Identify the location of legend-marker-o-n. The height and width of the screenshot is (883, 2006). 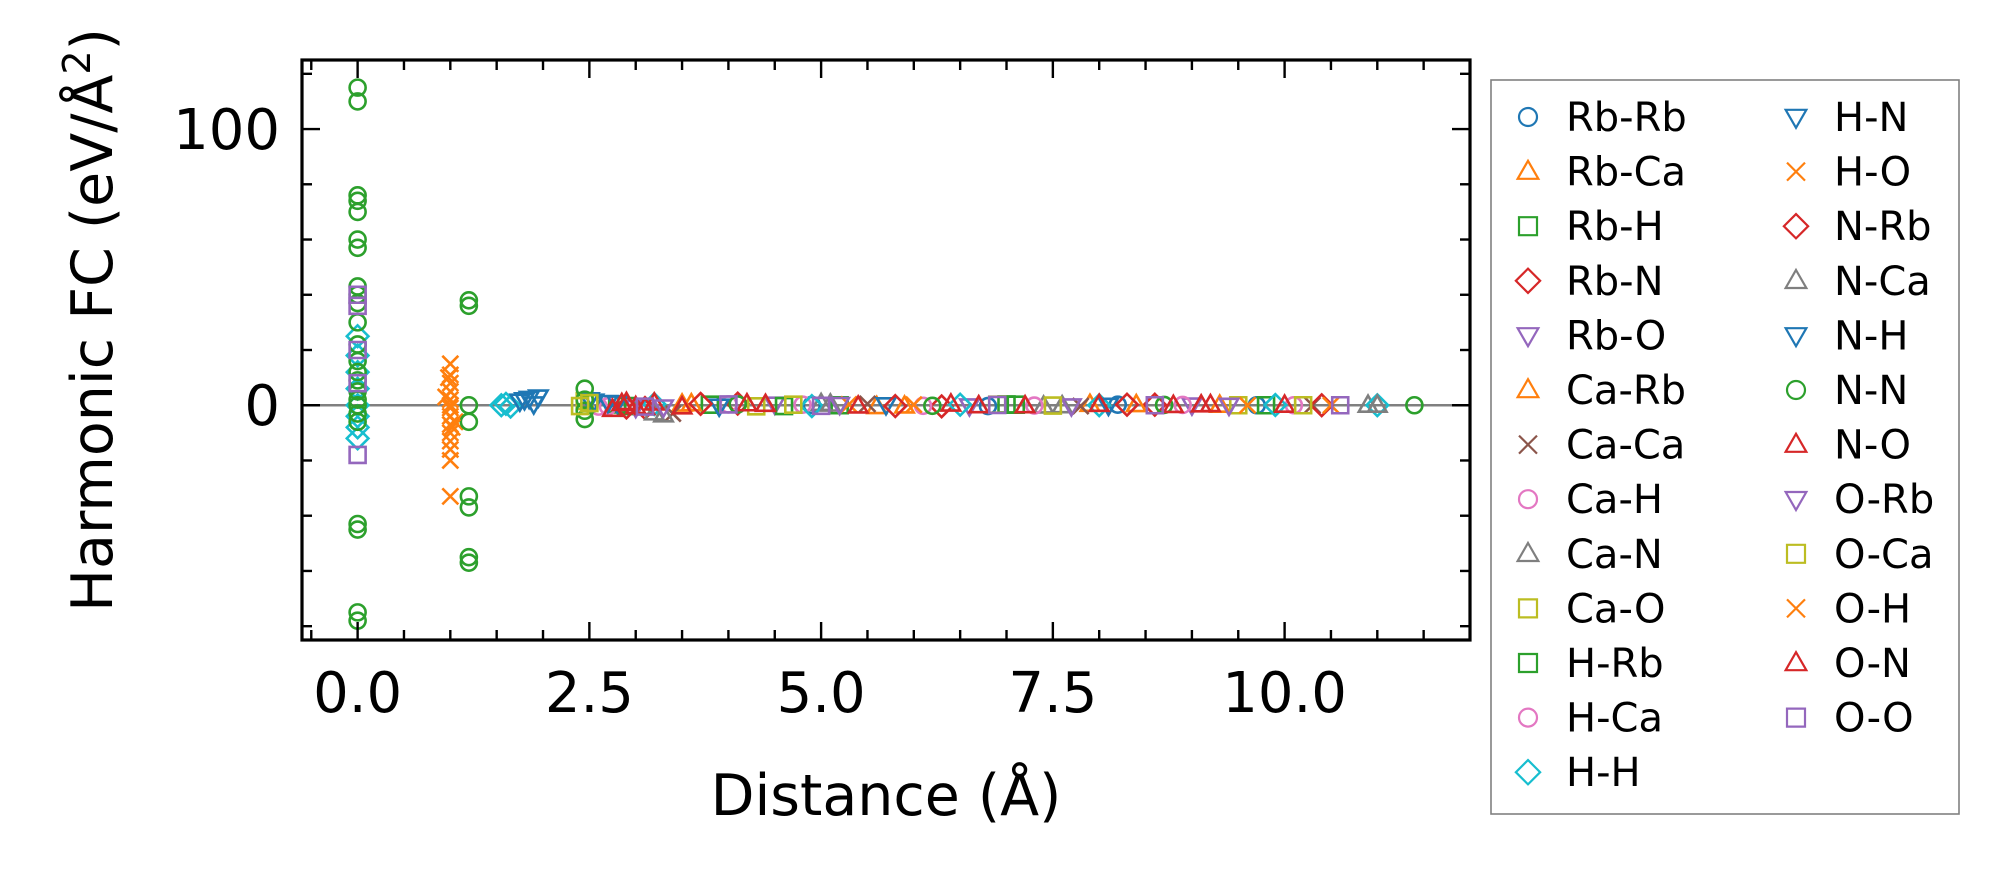
(1796, 660).